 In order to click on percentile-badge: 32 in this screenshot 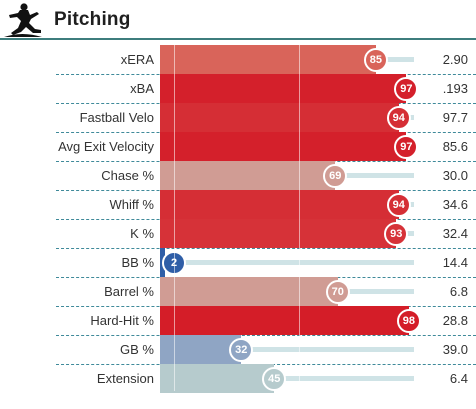, I will do `click(241, 350)`.